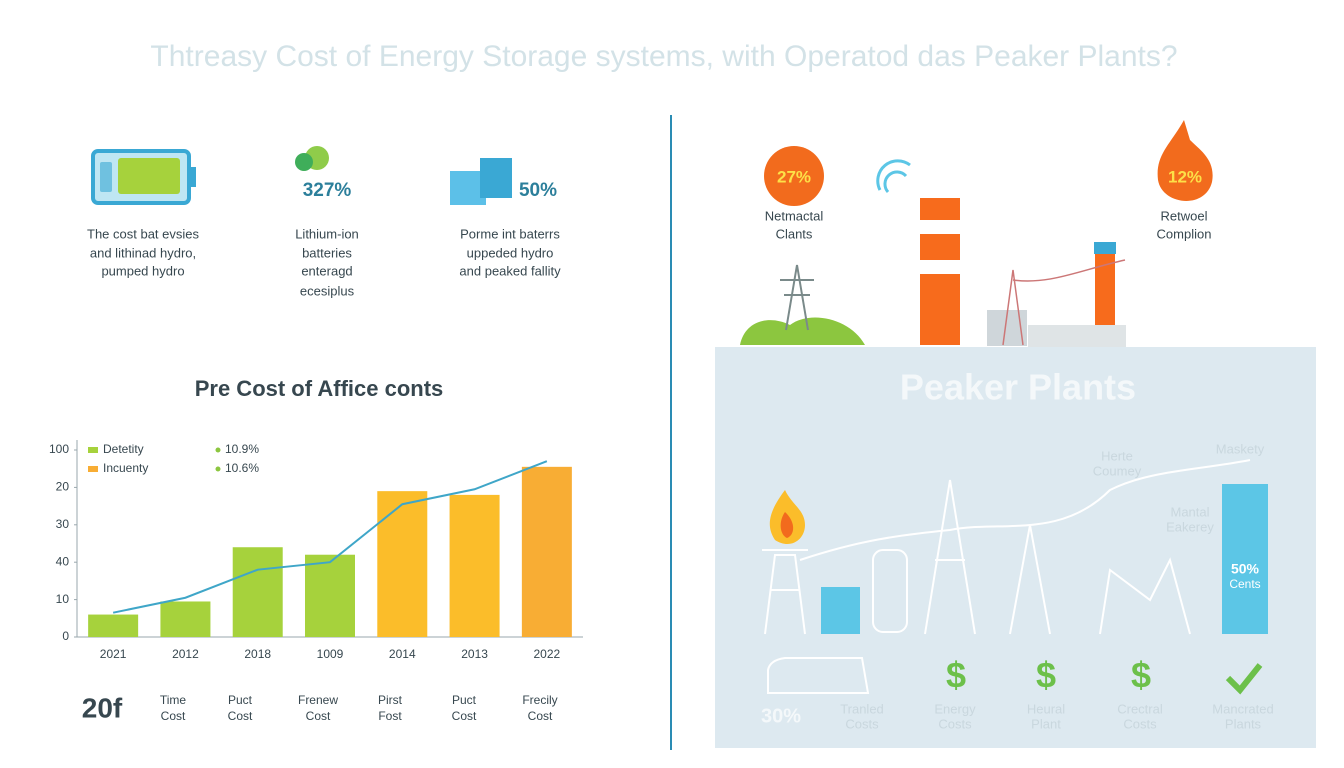  I want to click on footer-label: Pirst, so click(390, 700).